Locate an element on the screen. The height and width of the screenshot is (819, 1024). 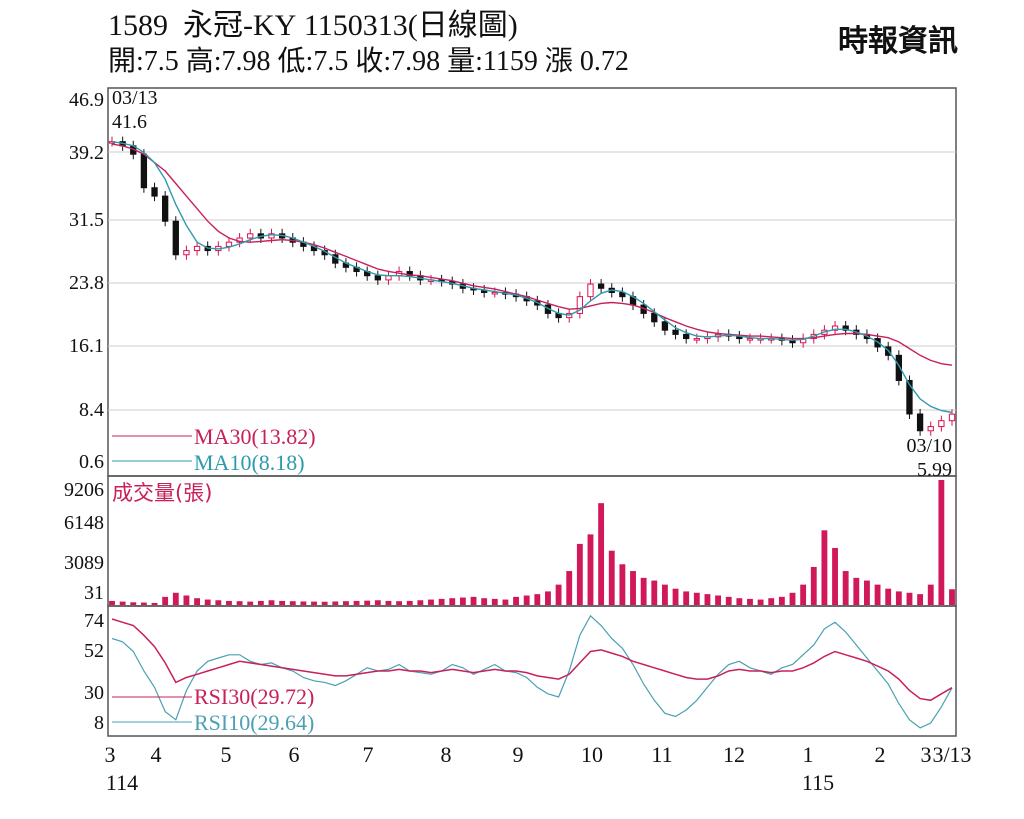
rsi30-legend: RSI30(29.72) is located at coordinates (254, 696).